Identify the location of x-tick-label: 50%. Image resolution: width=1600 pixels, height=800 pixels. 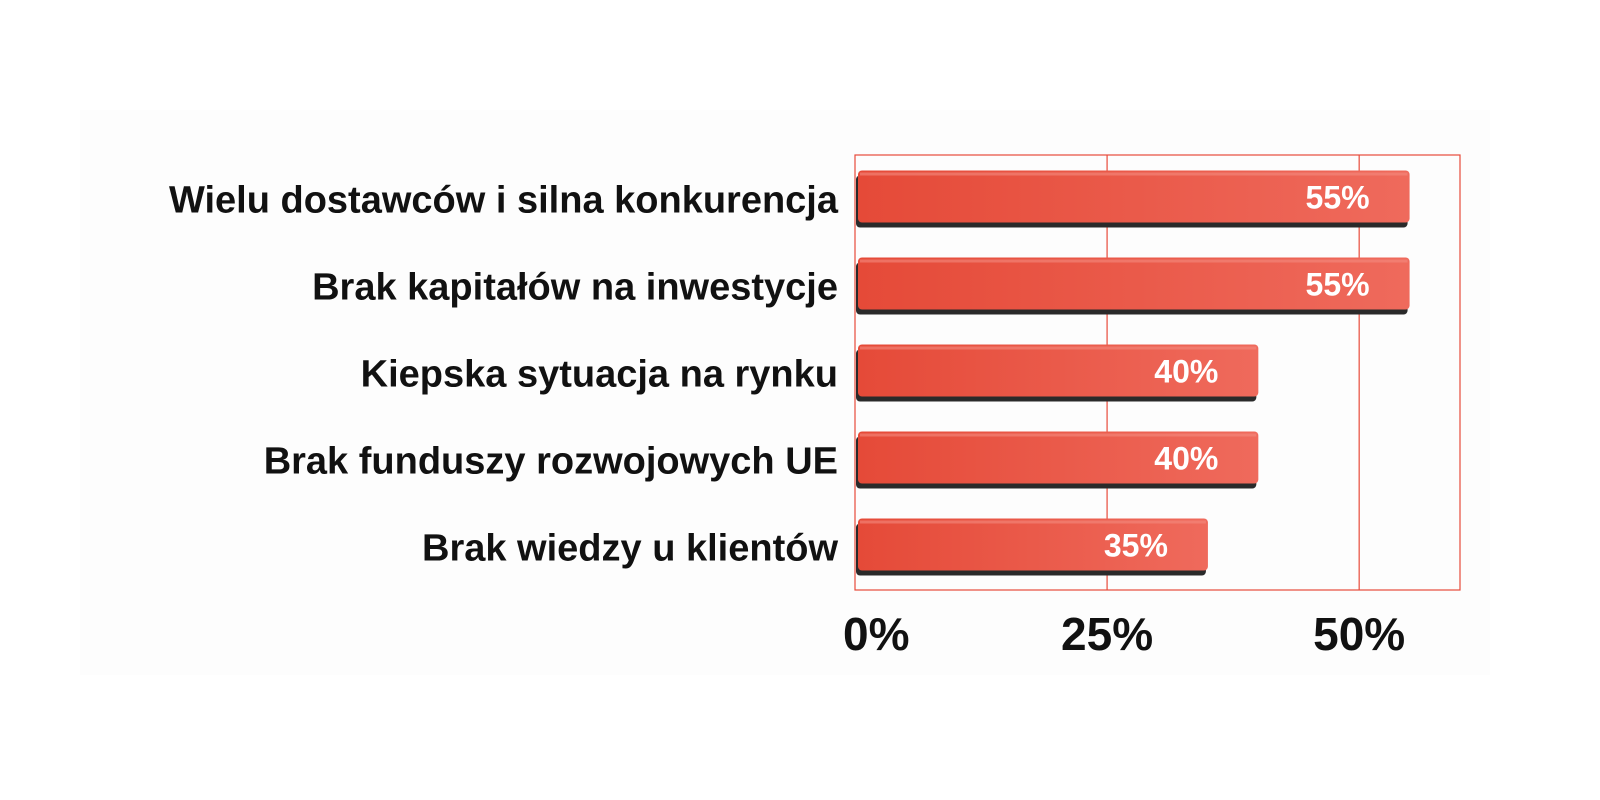
(1359, 634).